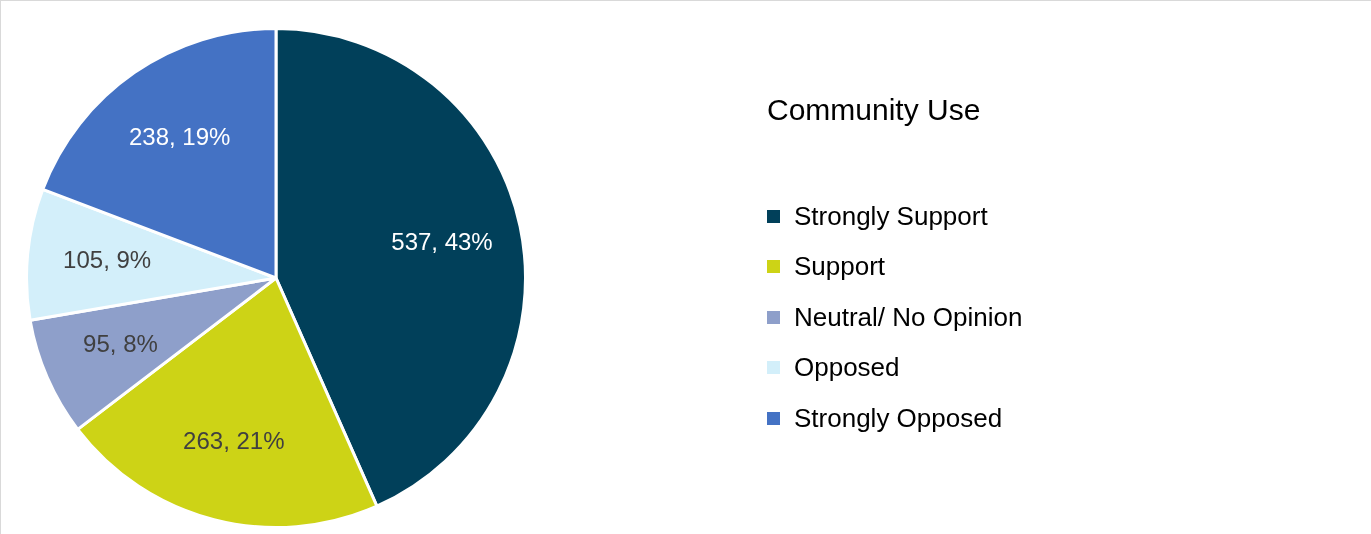 The image size is (1371, 534). I want to click on data-label: 537, 43%, so click(442, 241).